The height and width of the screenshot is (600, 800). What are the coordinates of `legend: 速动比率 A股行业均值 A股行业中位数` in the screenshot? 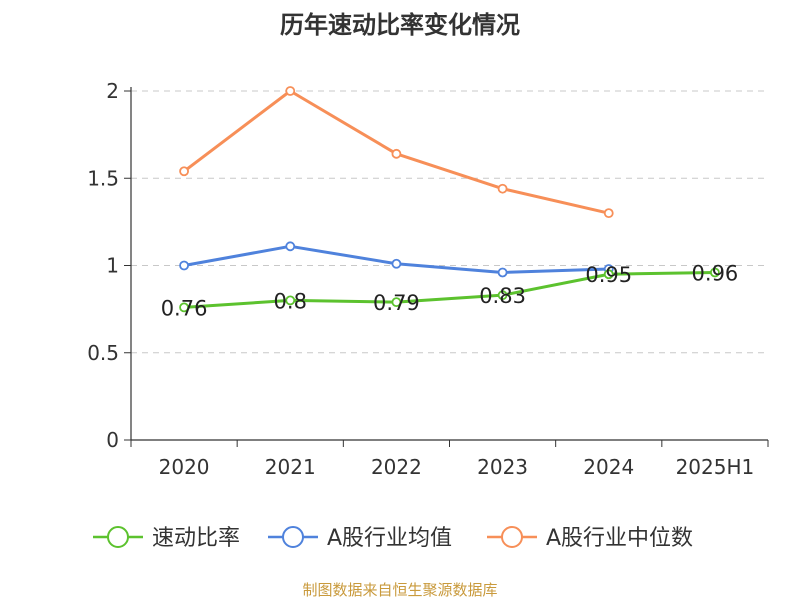 It's located at (393, 538).